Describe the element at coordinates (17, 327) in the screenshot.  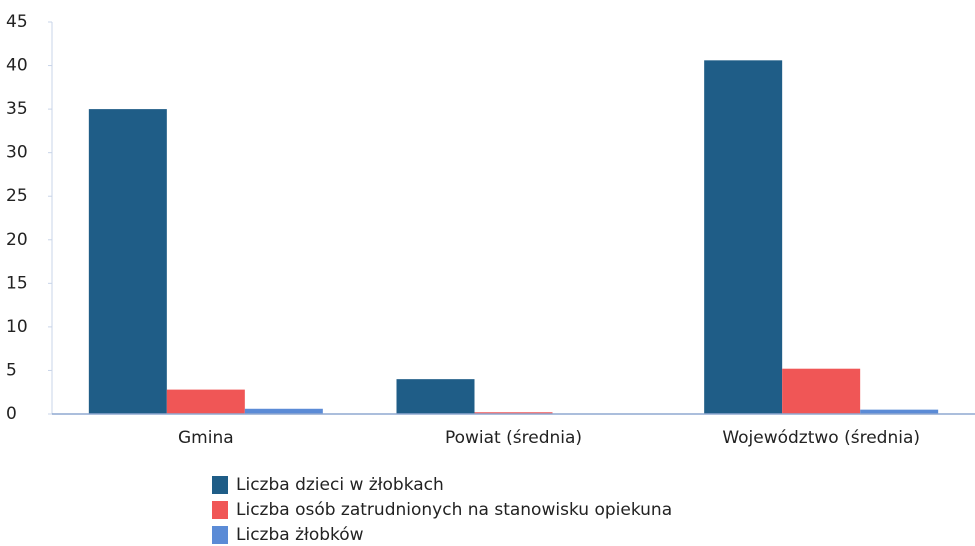
I see `y-tick-label: 10` at that location.